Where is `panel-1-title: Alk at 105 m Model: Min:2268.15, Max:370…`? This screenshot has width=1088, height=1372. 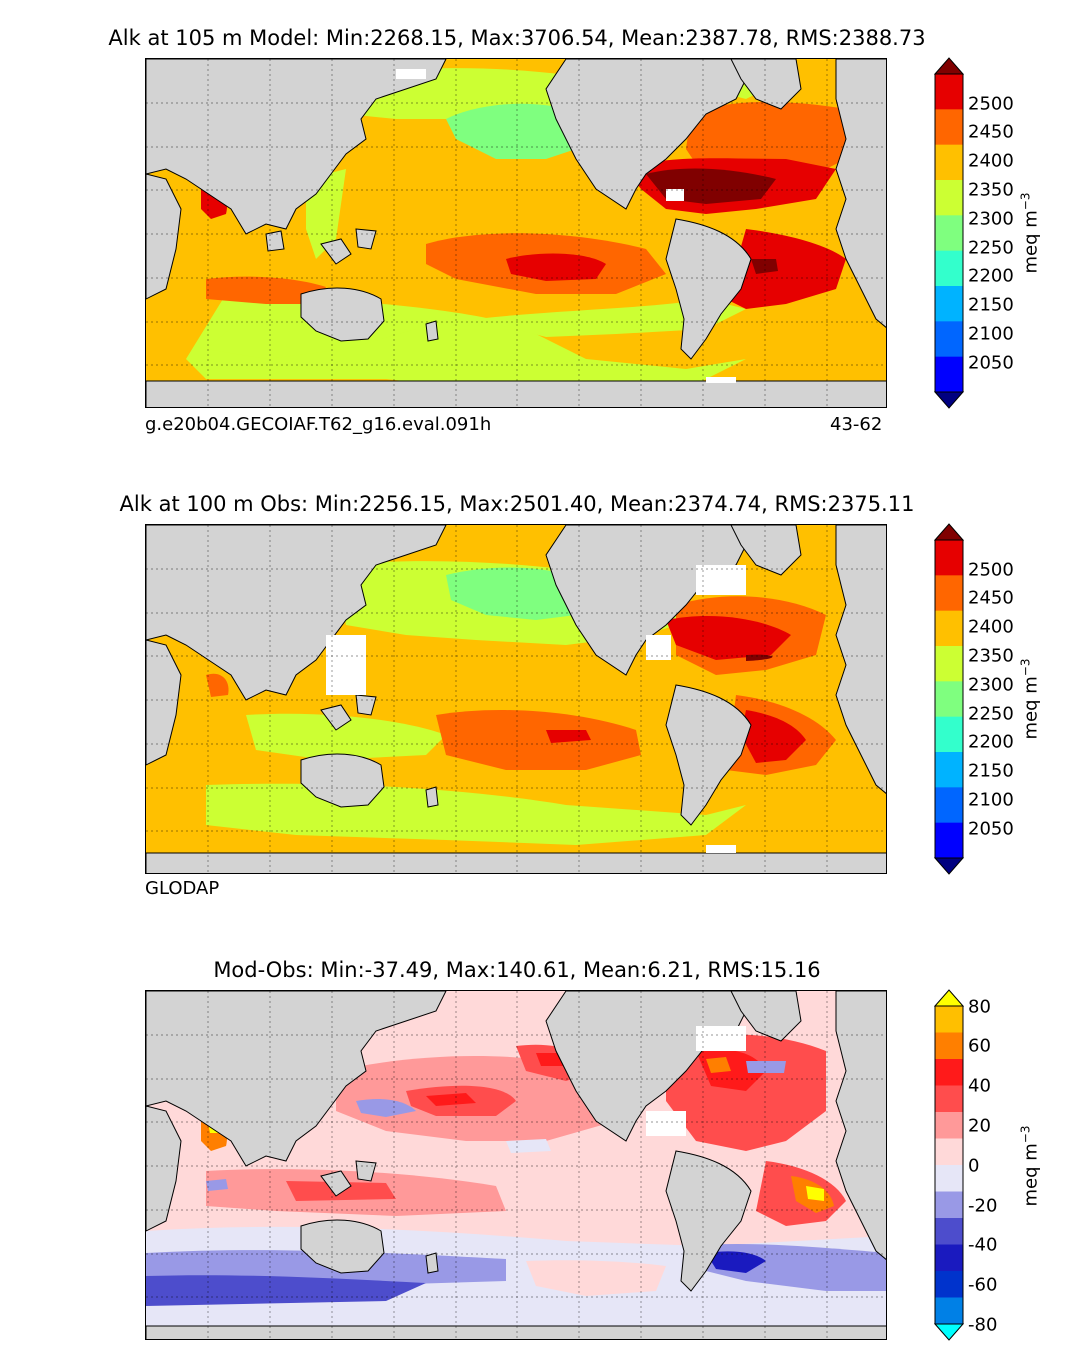 panel-1-title: Alk at 105 m Model: Min:2268.15, Max:370… is located at coordinates (517, 38).